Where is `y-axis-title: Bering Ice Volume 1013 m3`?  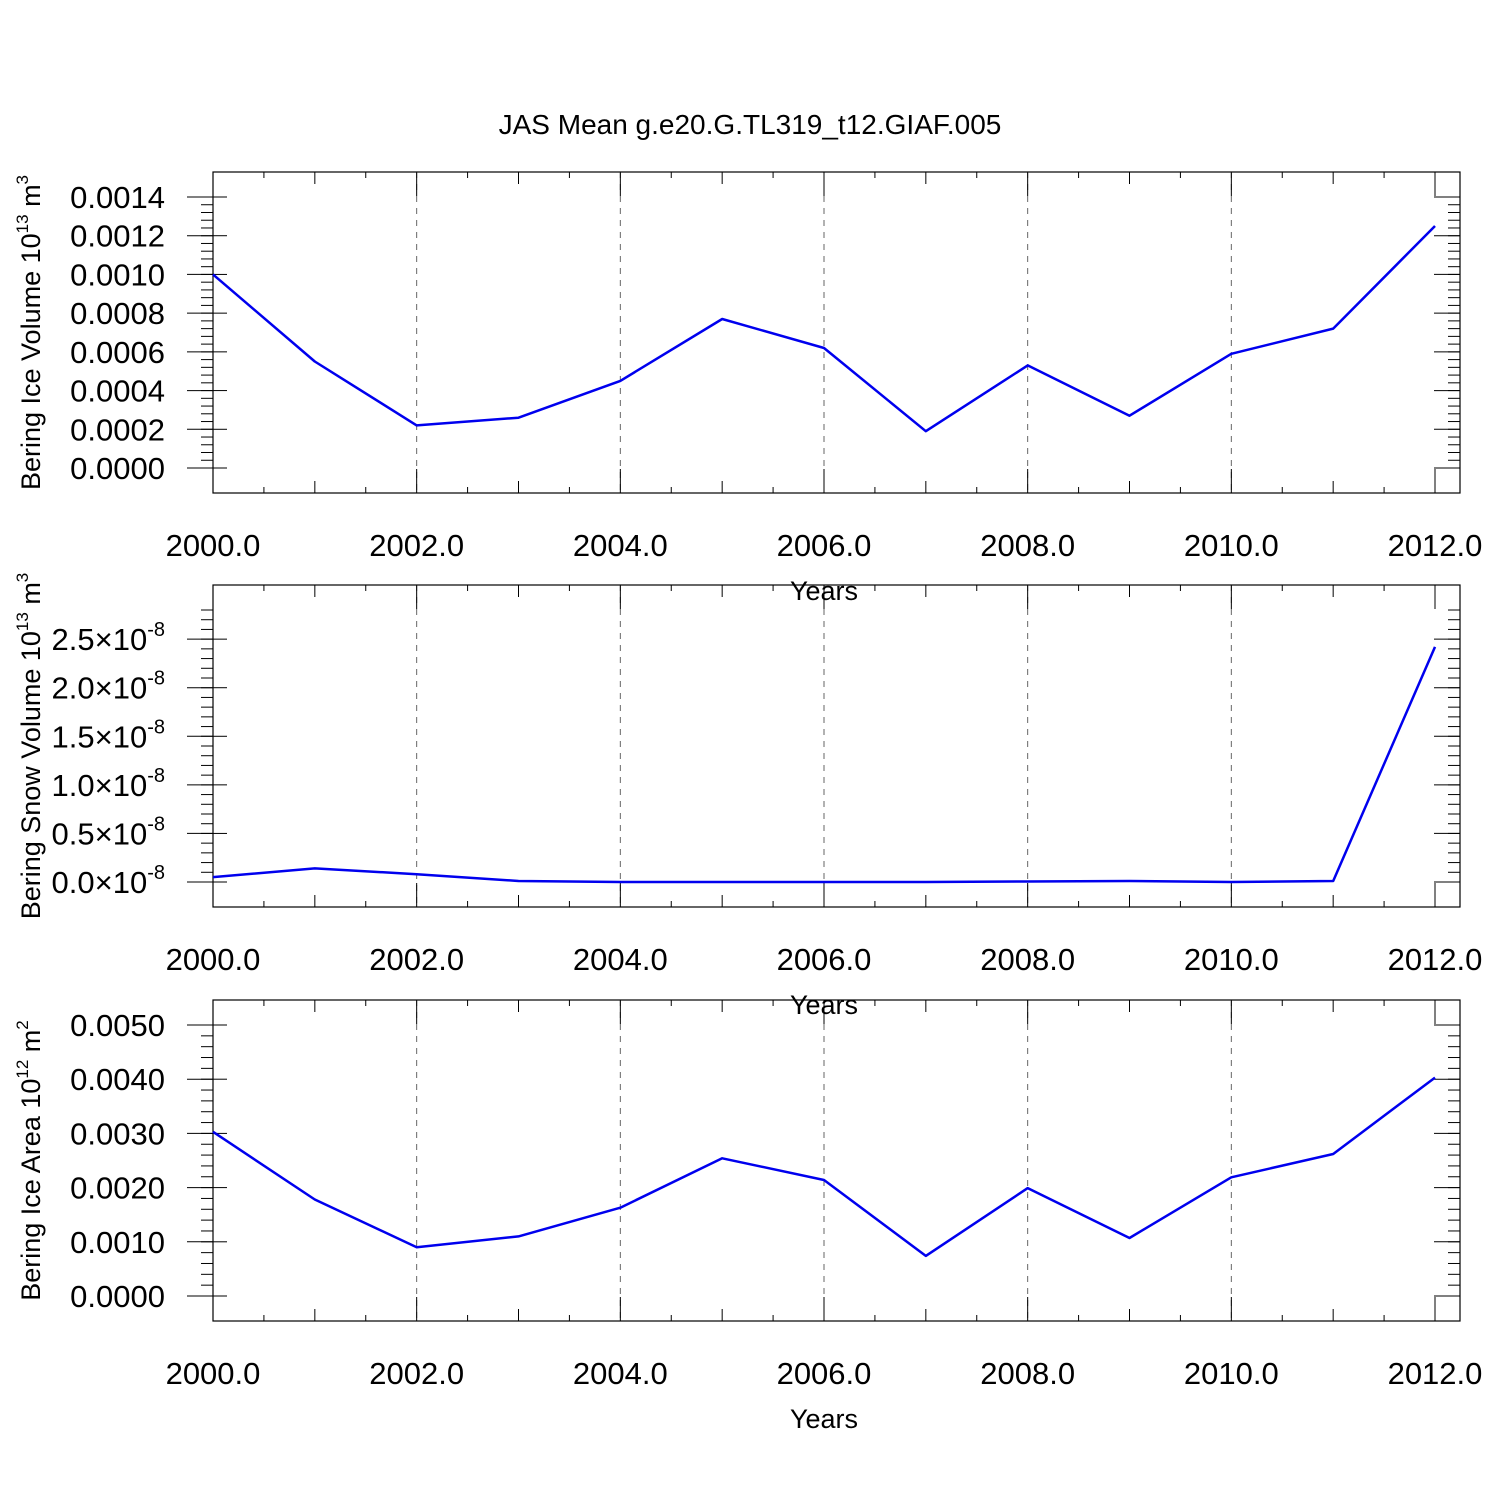 y-axis-title: Bering Ice Volume 1013 m3 is located at coordinates (29, 332).